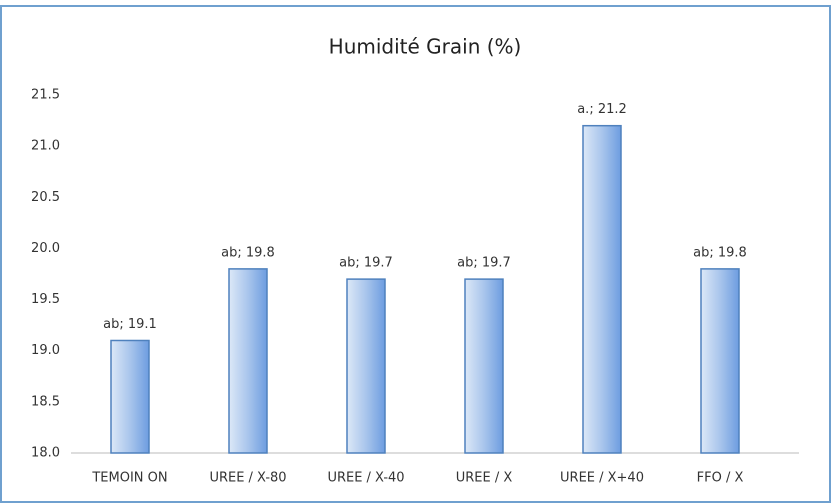  Describe the element at coordinates (45, 299) in the screenshot. I see `y-tick-label: 19.5` at that location.